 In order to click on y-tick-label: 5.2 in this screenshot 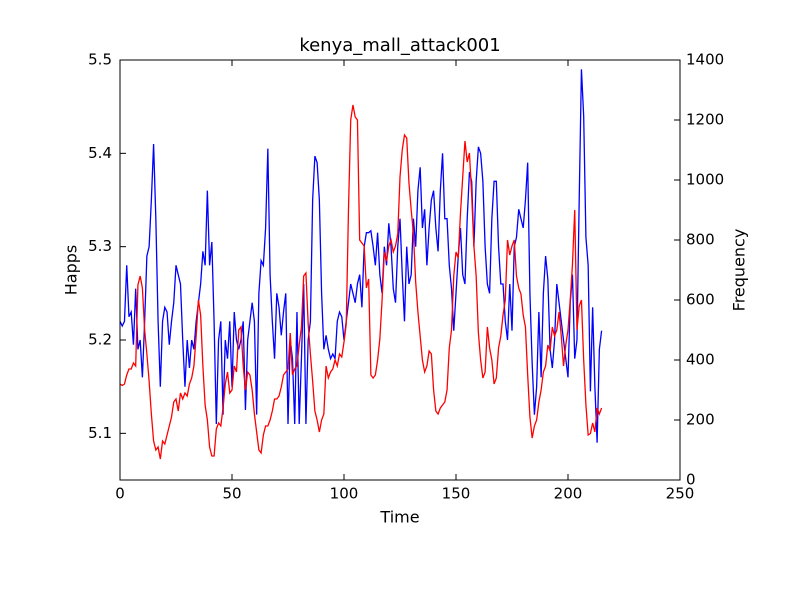, I will do `click(100, 340)`.